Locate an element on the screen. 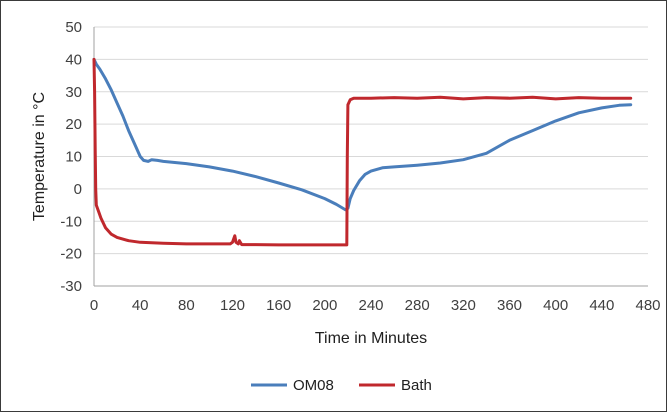 The height and width of the screenshot is (413, 667). x-axis-title: Time in Minutes is located at coordinates (371, 338).